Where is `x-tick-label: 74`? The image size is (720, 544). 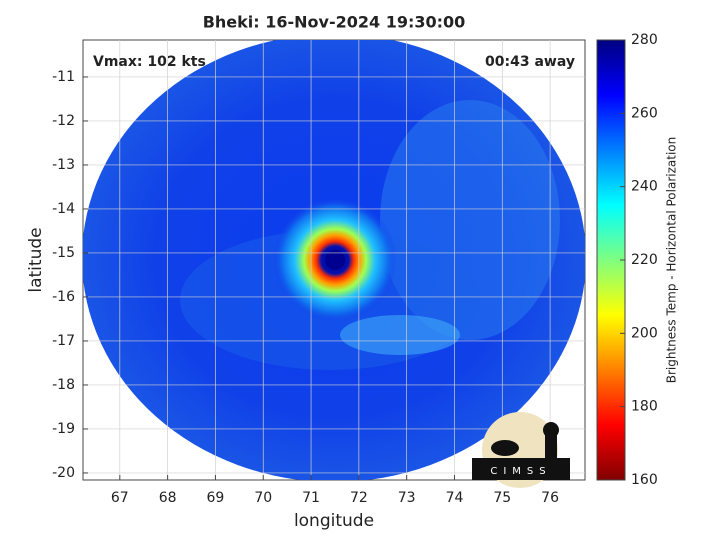 x-tick-label: 74 is located at coordinates (455, 498).